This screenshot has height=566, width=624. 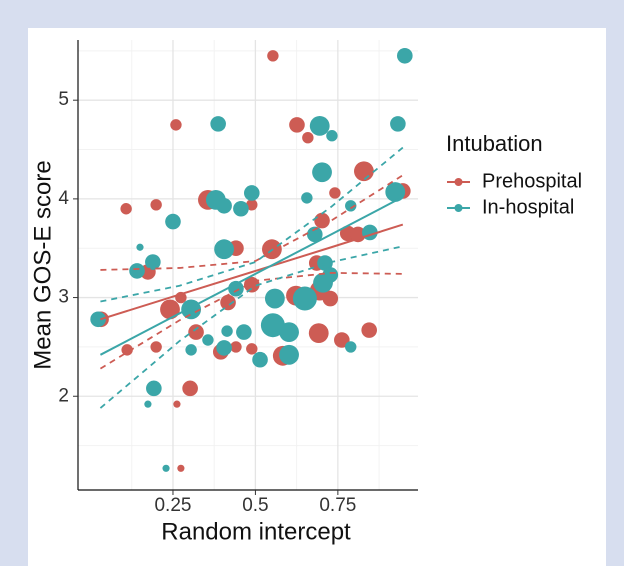 What do you see at coordinates (255, 505) in the screenshot?
I see `x-tick-label: 0.5` at bounding box center [255, 505].